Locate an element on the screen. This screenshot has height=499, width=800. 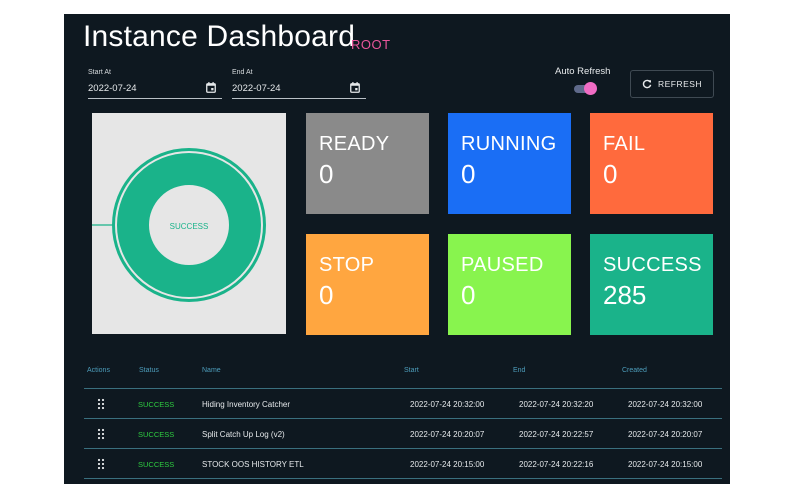
tile-running-label: RUNNING is located at coordinates (509, 144).